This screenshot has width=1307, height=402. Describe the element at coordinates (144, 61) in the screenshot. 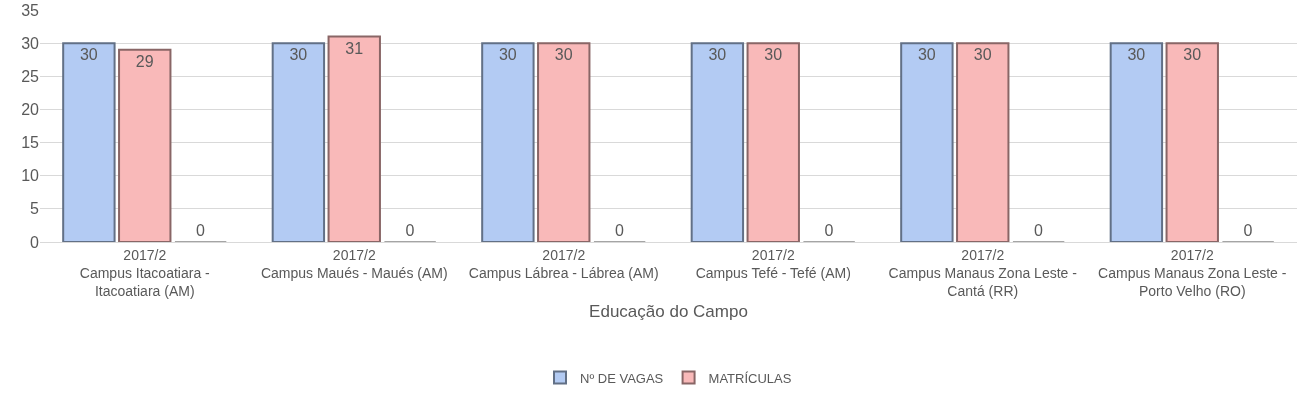

I see `data-label: 29` at that location.